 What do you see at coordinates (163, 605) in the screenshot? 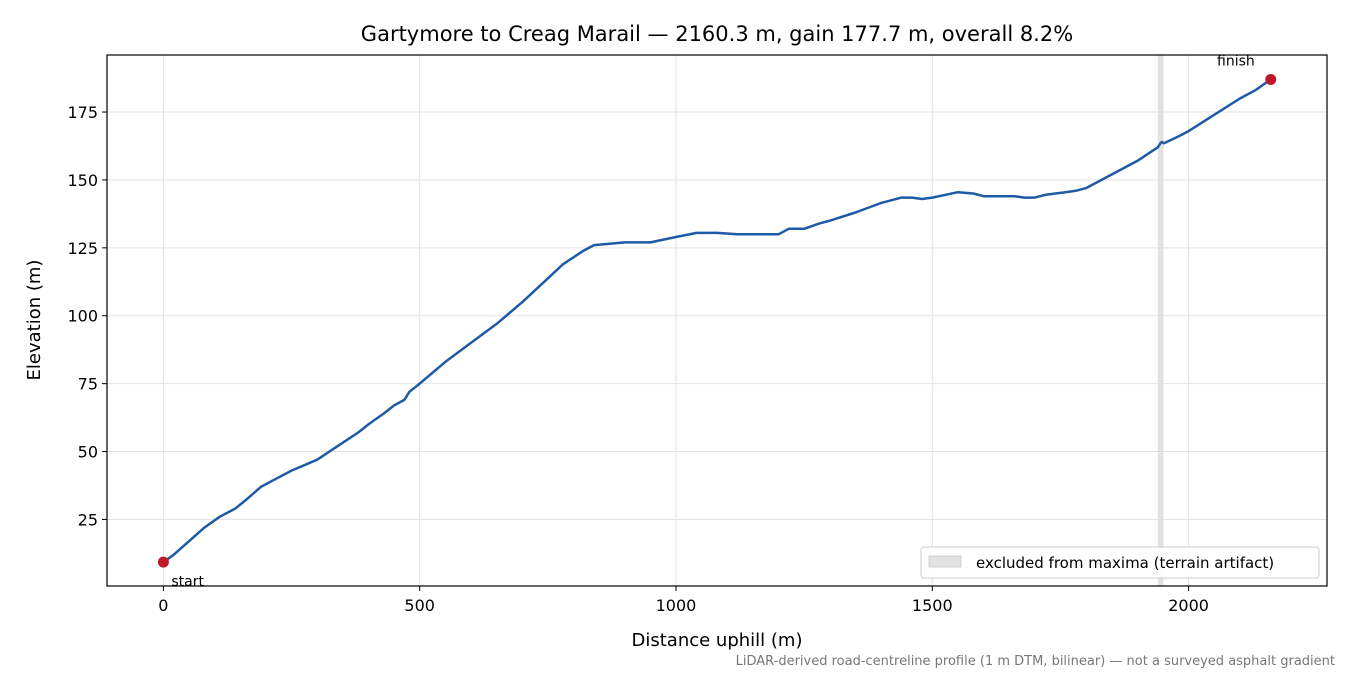
I see `x-tick-label: 0` at bounding box center [163, 605].